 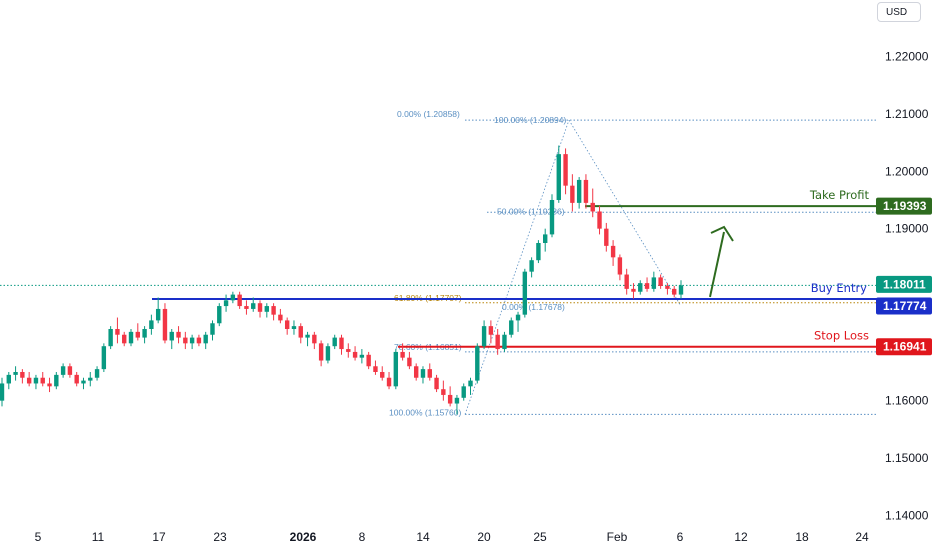 What do you see at coordinates (907, 171) in the screenshot?
I see `price-tick-label: 1.20000` at bounding box center [907, 171].